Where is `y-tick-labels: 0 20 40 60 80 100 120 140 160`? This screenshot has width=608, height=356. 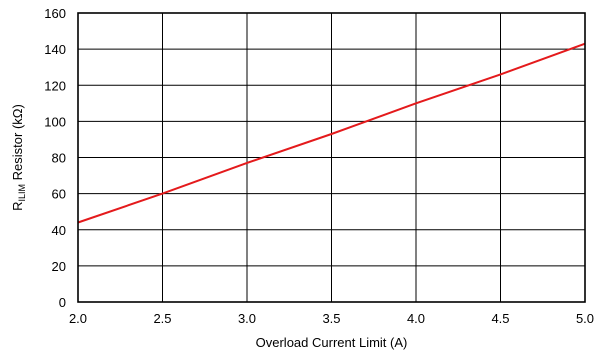 y-tick-labels: 0 20 40 60 80 100 120 140 160 is located at coordinates (55, 158).